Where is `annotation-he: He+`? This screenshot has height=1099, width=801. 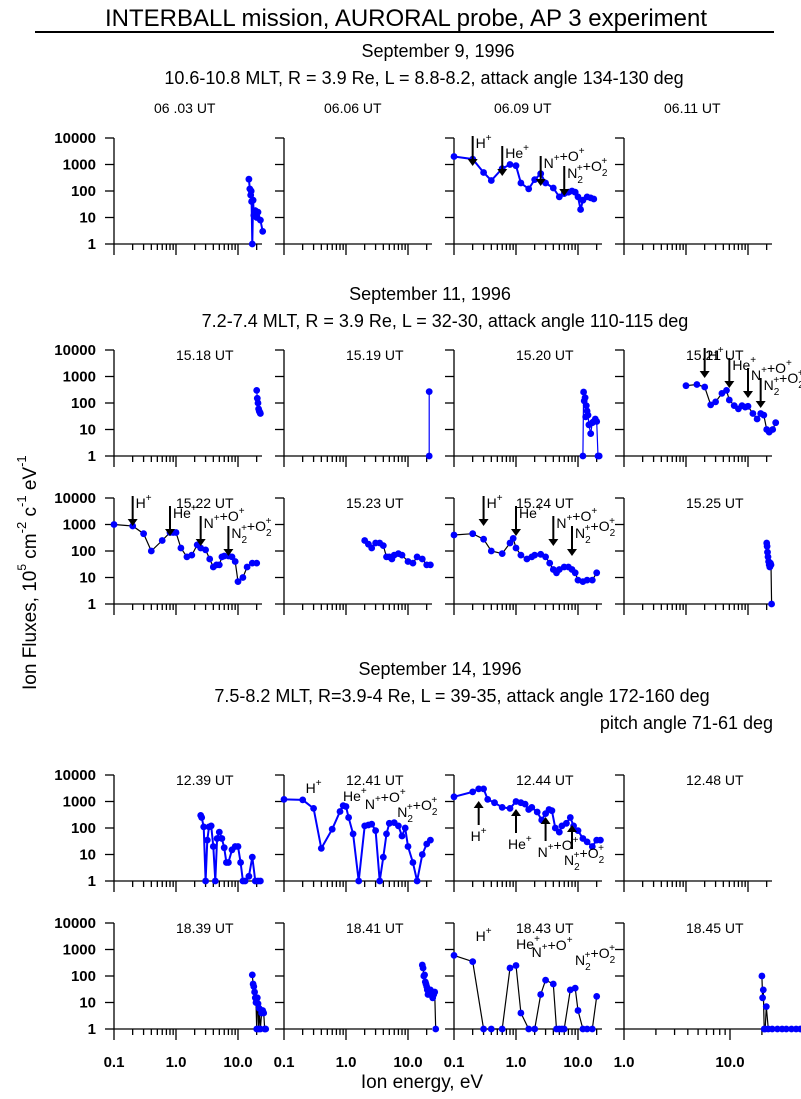
annotation-he: He+ is located at coordinates (520, 830).